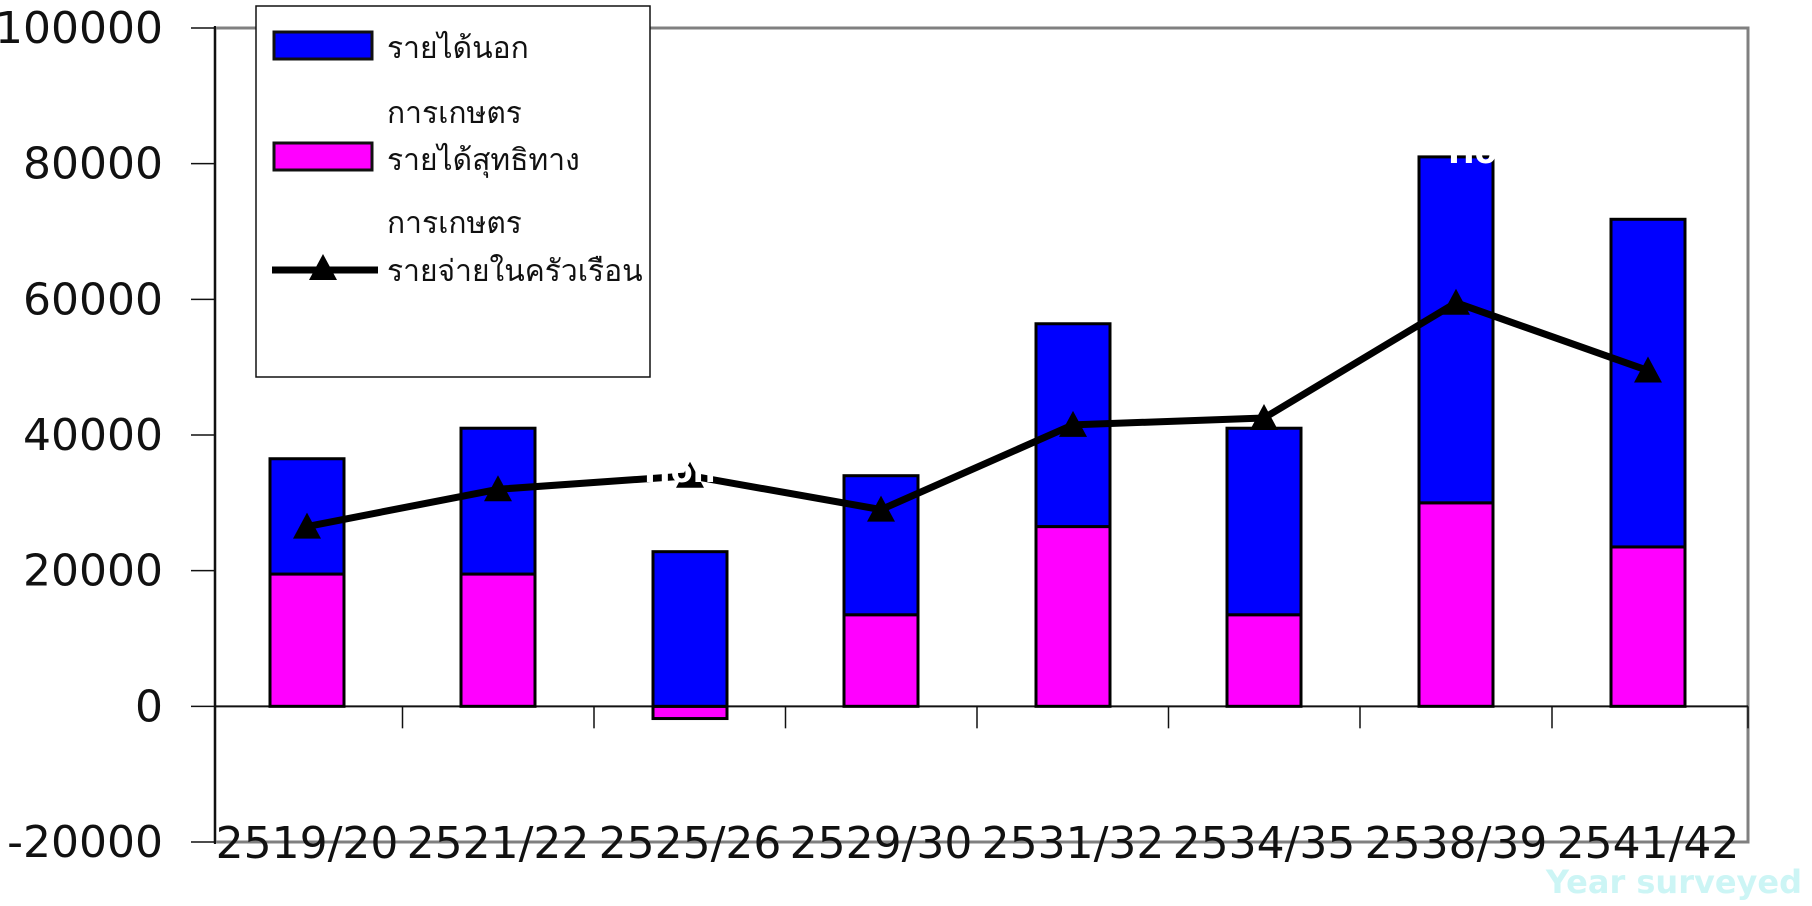  What do you see at coordinates (881, 843) in the screenshot?
I see `x-tick-label: 2529/30` at bounding box center [881, 843].